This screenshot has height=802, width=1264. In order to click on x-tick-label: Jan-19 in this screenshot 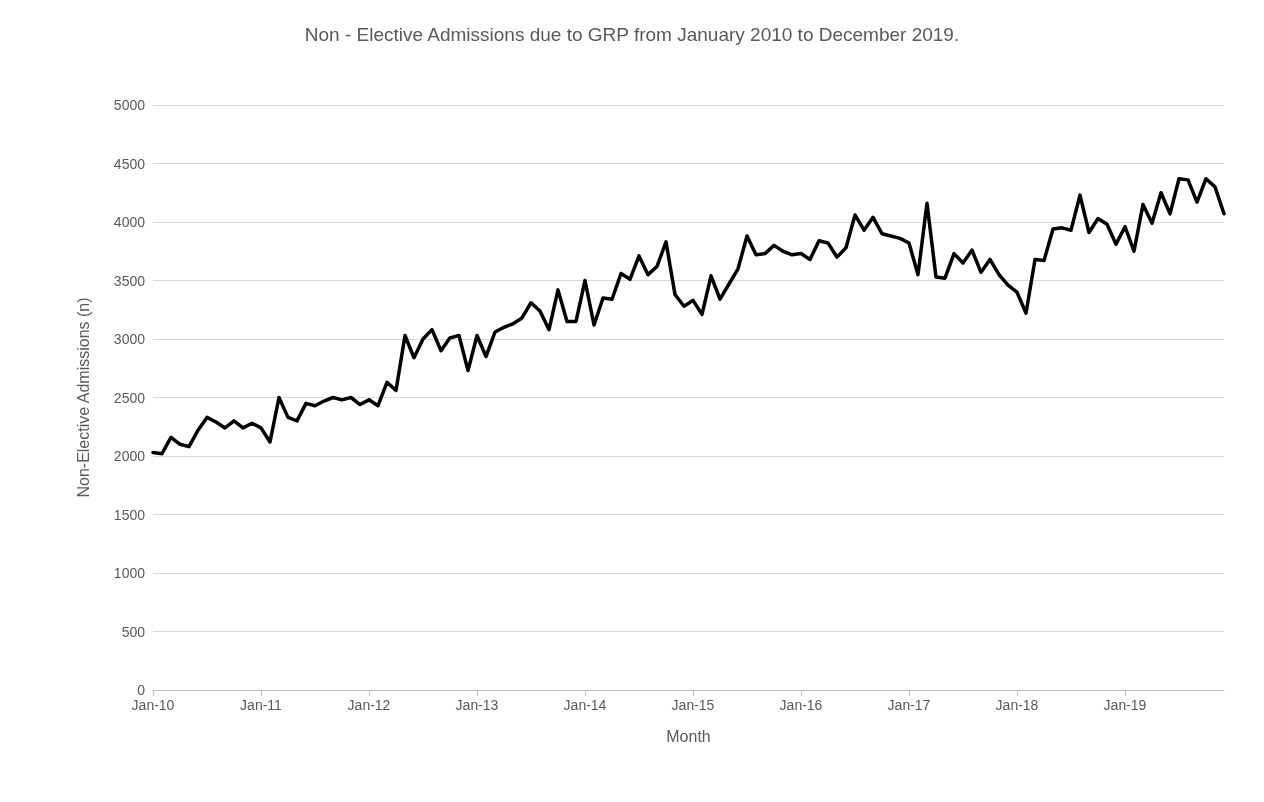, I will do `click(1125, 705)`.